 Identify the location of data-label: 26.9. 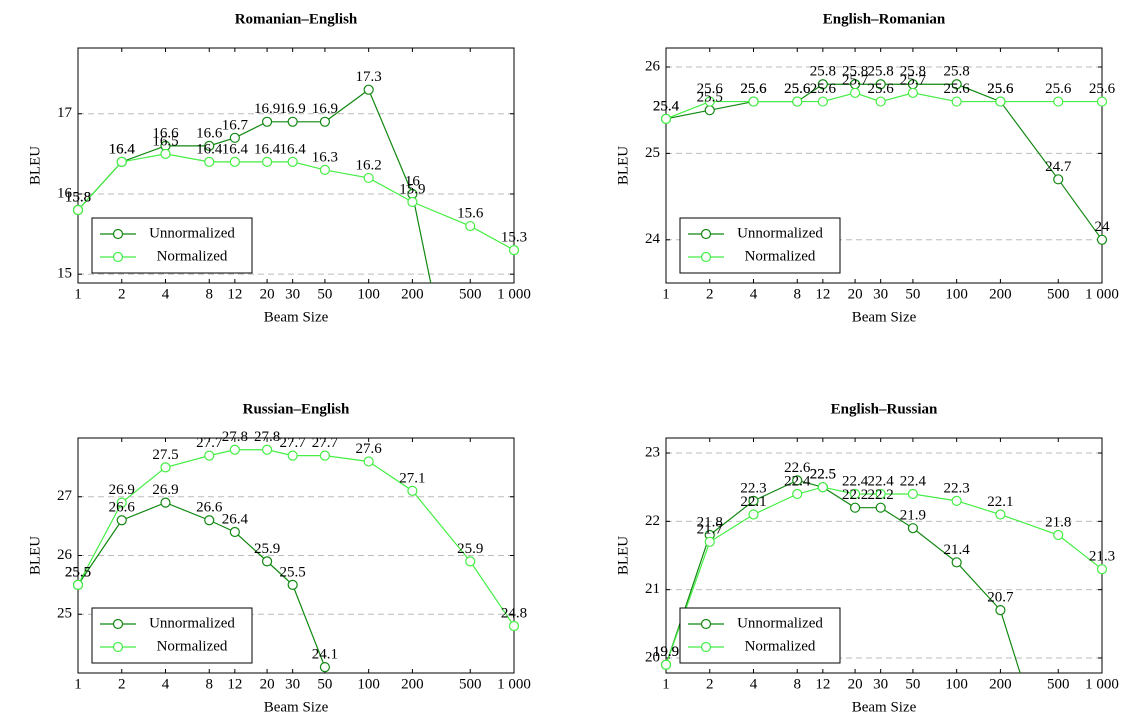
(122, 490).